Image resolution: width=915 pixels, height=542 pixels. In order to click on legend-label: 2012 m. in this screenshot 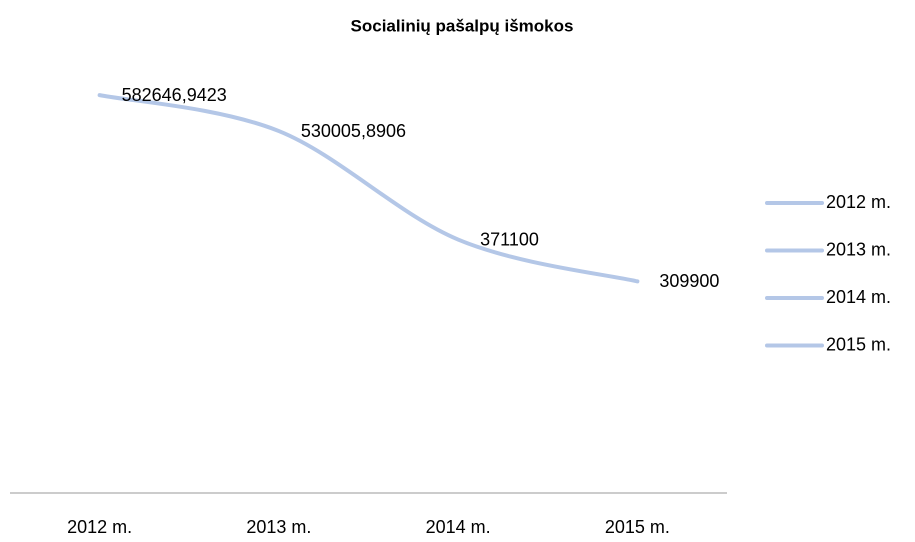, I will do `click(858, 202)`.